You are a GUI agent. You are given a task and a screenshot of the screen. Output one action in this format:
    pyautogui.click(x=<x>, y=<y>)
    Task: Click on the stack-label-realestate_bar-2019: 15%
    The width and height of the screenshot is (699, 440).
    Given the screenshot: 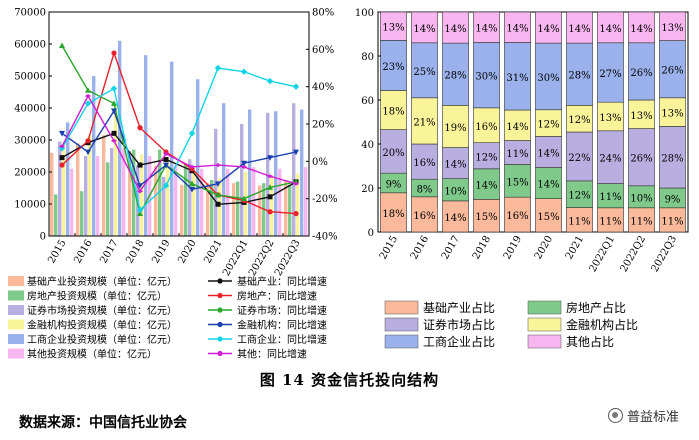 What is the action you would take?
    pyautogui.click(x=517, y=182)
    